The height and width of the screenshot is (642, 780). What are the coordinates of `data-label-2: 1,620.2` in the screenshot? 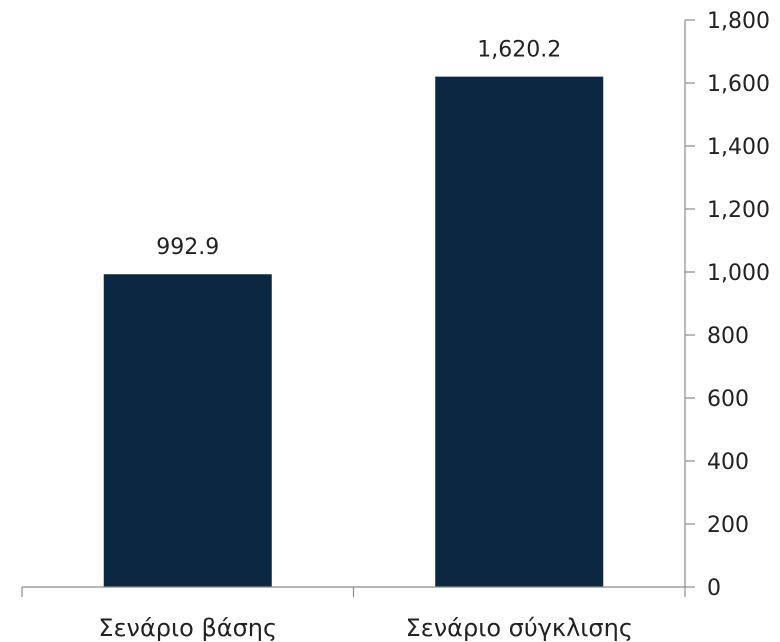 It's located at (519, 50).